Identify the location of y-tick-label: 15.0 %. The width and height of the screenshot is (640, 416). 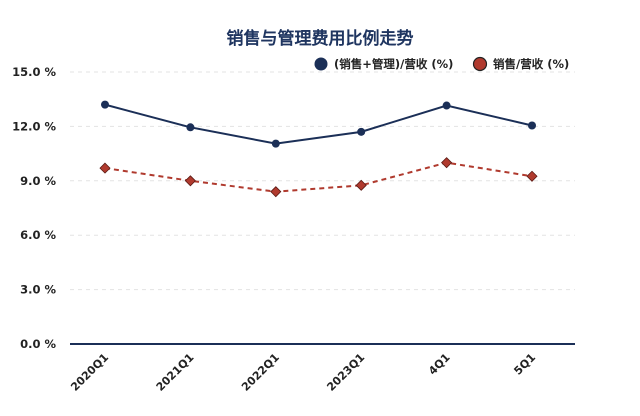
(34, 72).